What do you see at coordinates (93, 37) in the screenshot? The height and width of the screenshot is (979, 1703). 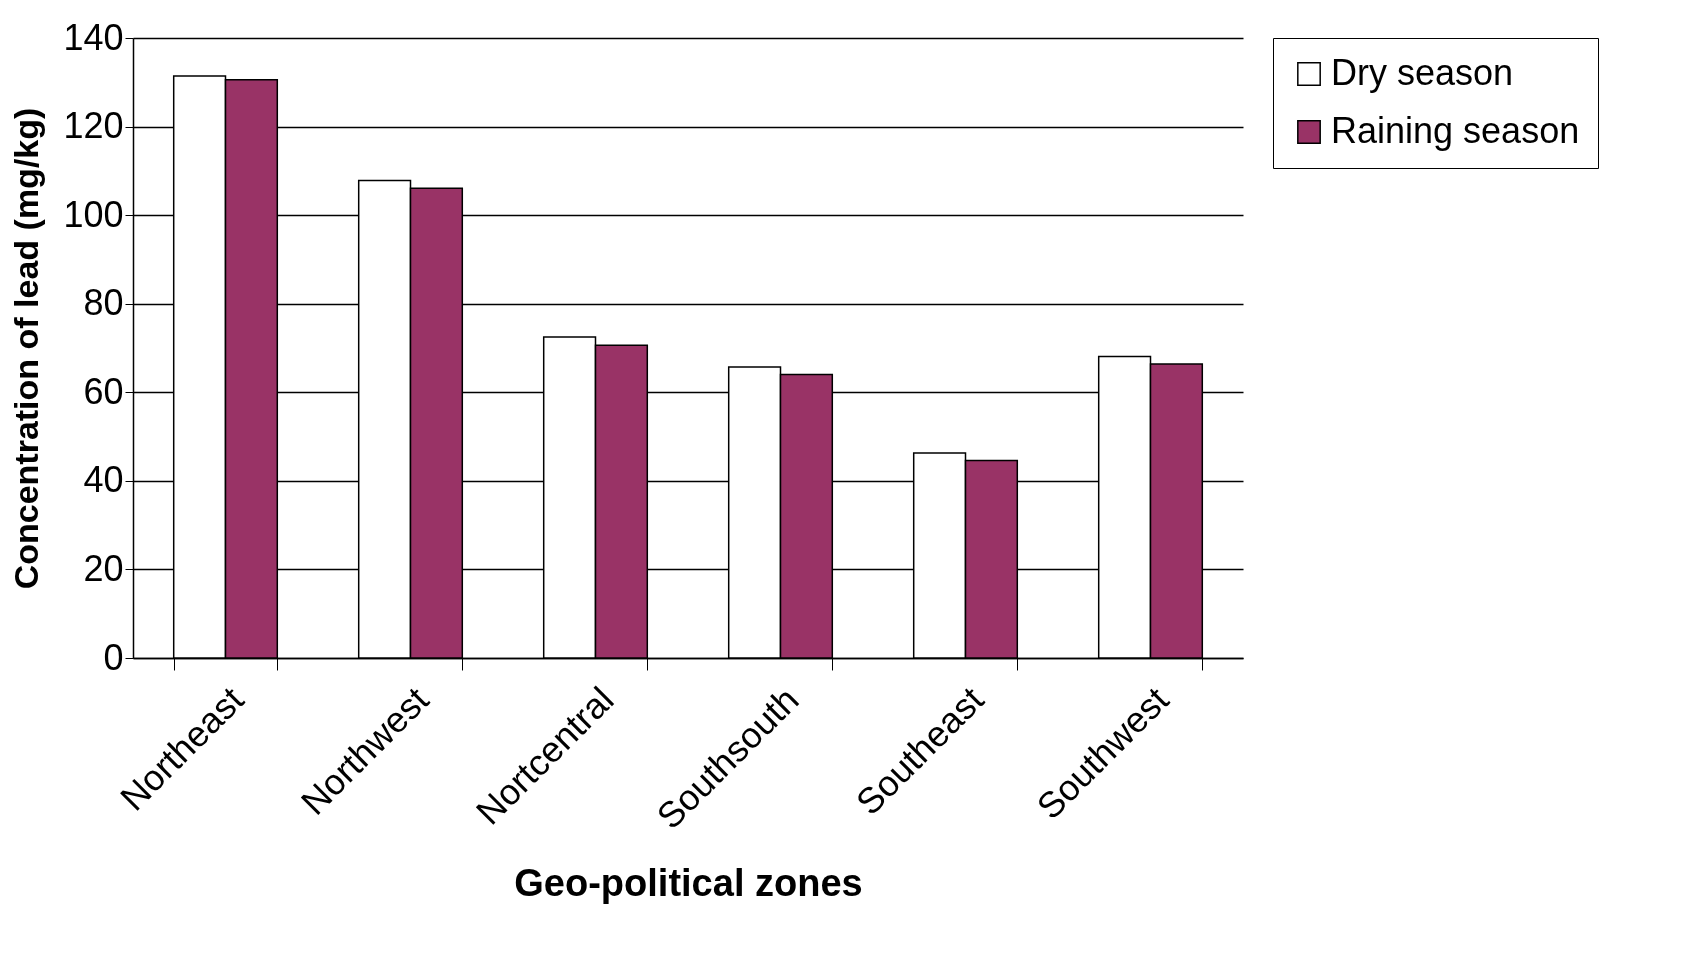 I see `y-tick-label: 140` at bounding box center [93, 37].